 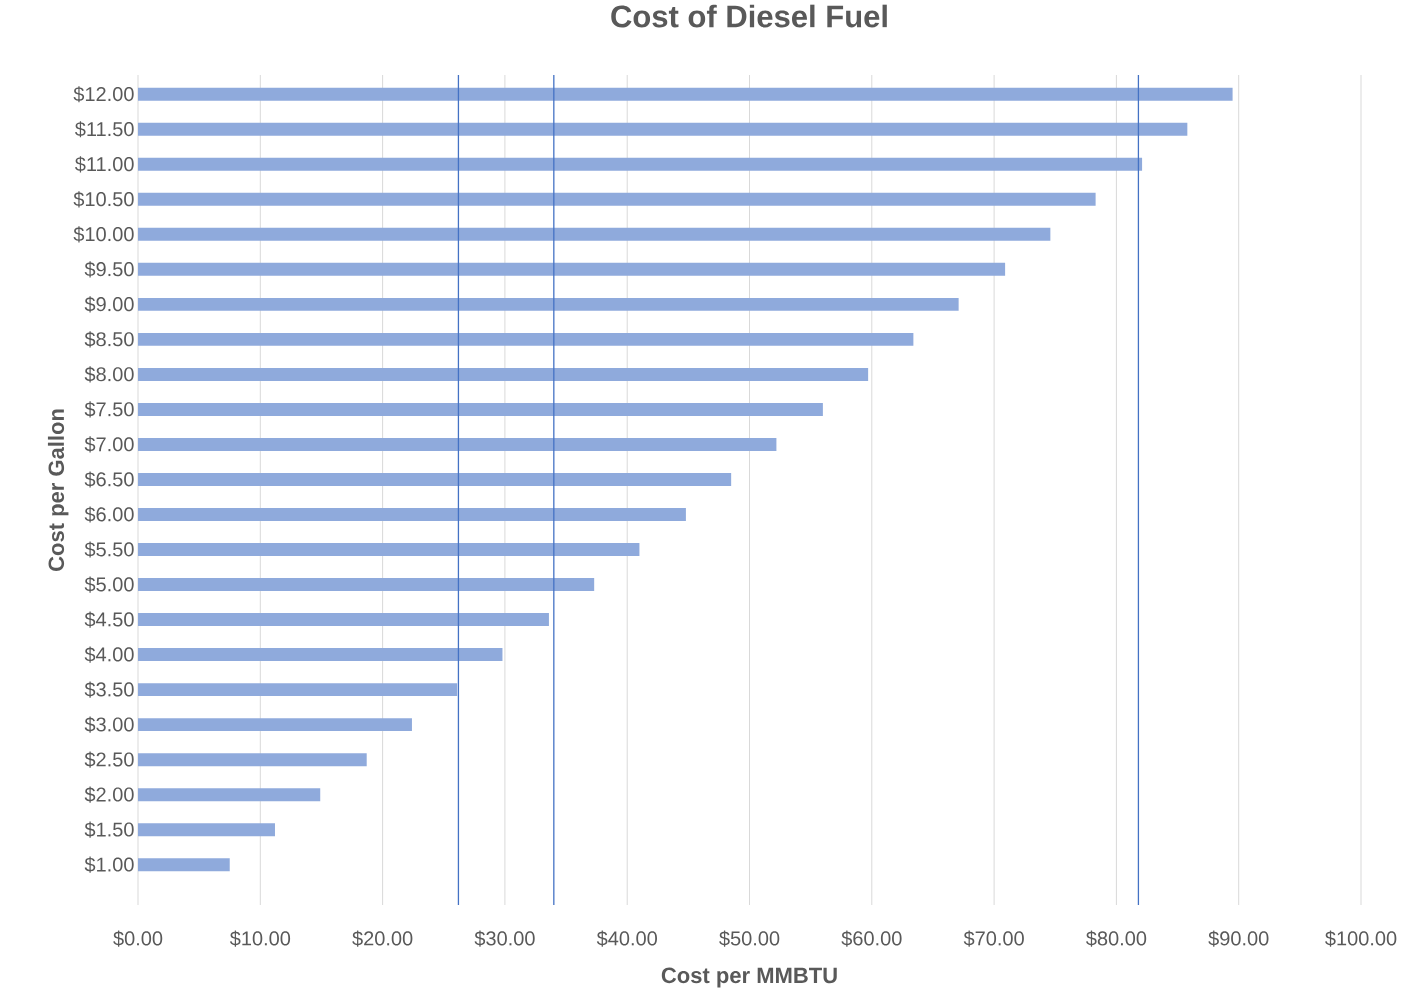 What do you see at coordinates (109, 339) in the screenshot?
I see `y-tick-label: $8.50` at bounding box center [109, 339].